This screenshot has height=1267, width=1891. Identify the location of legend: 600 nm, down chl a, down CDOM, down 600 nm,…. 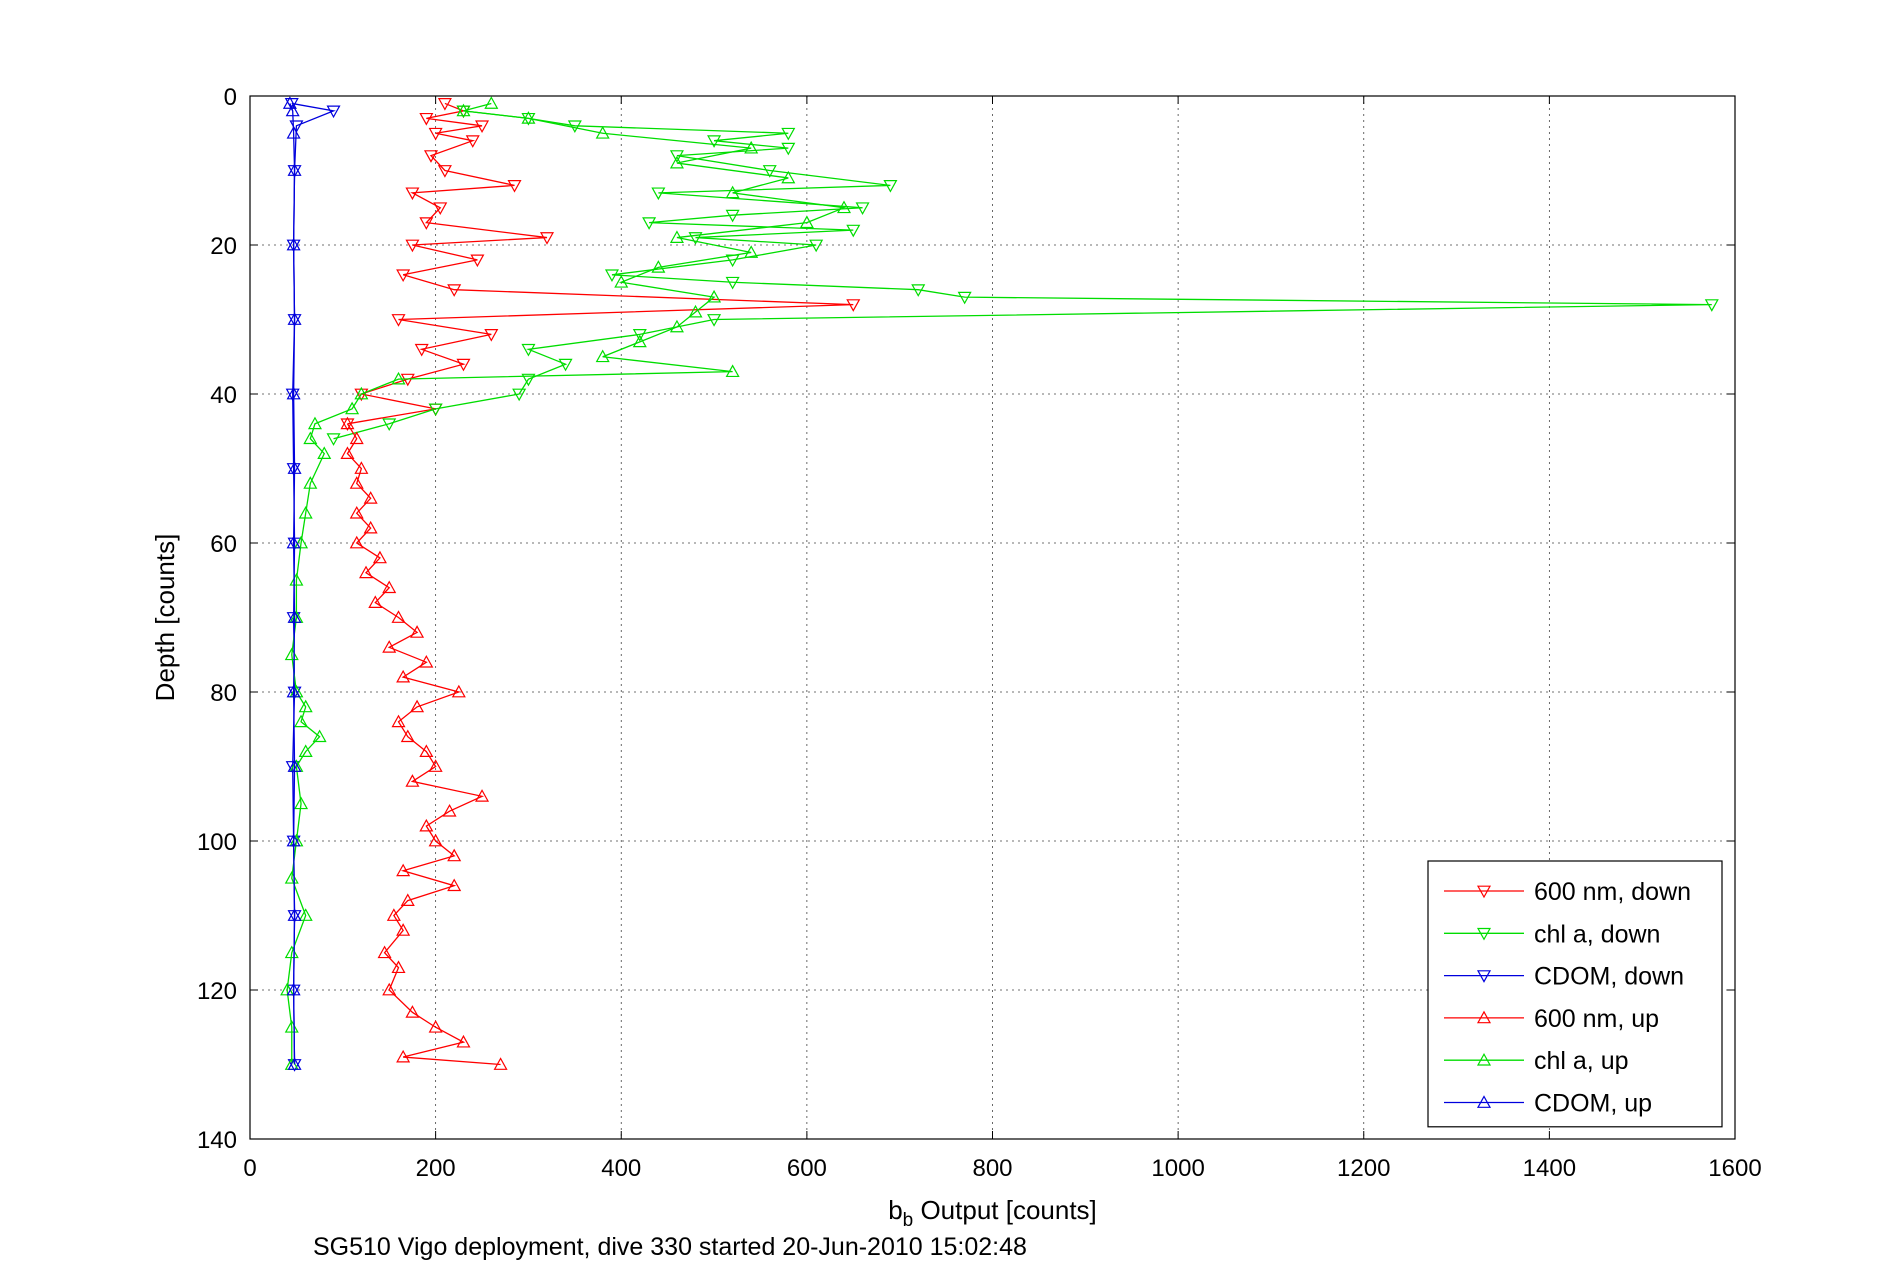
(1575, 994).